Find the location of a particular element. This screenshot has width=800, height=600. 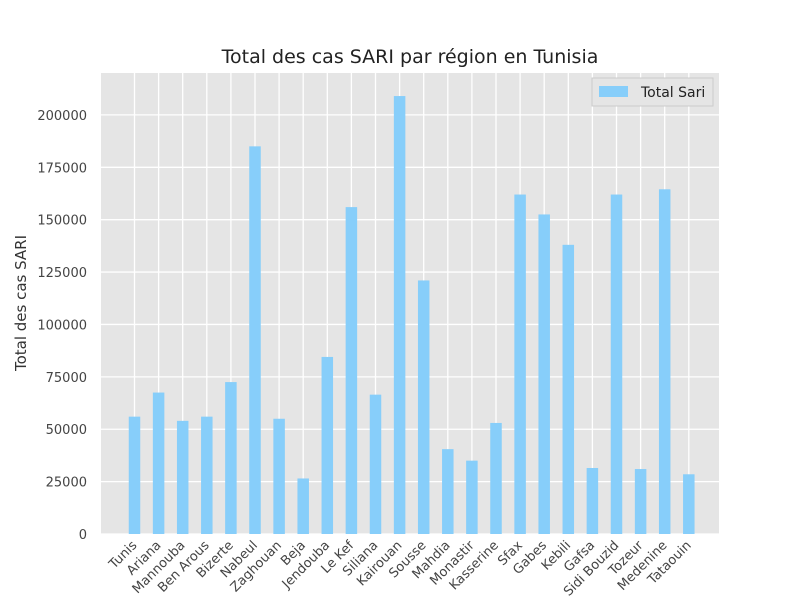

y-tick-label: 50000 is located at coordinates (66, 430).